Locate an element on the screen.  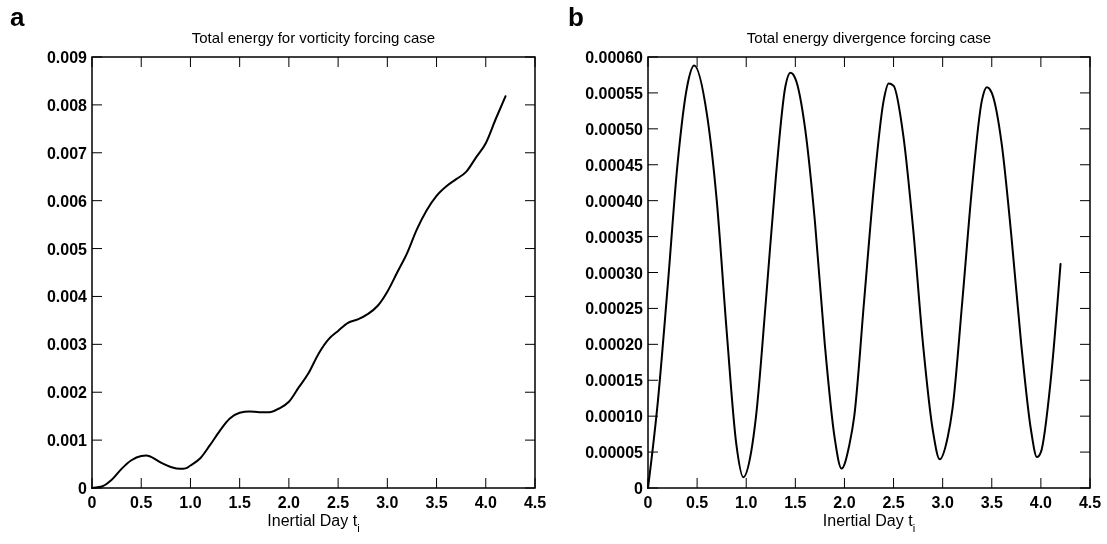
chart-title: Total energy for vorticity forcing case is located at coordinates (313, 37).